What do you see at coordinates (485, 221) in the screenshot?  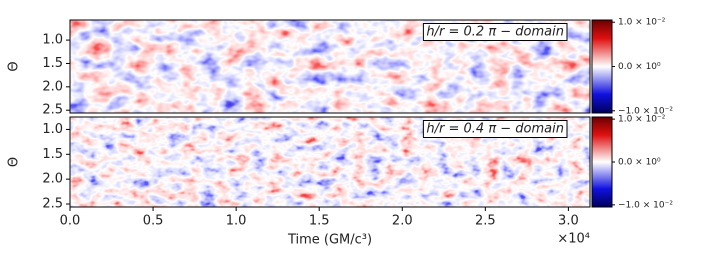 I see `x-tick-label: 2.5` at bounding box center [485, 221].